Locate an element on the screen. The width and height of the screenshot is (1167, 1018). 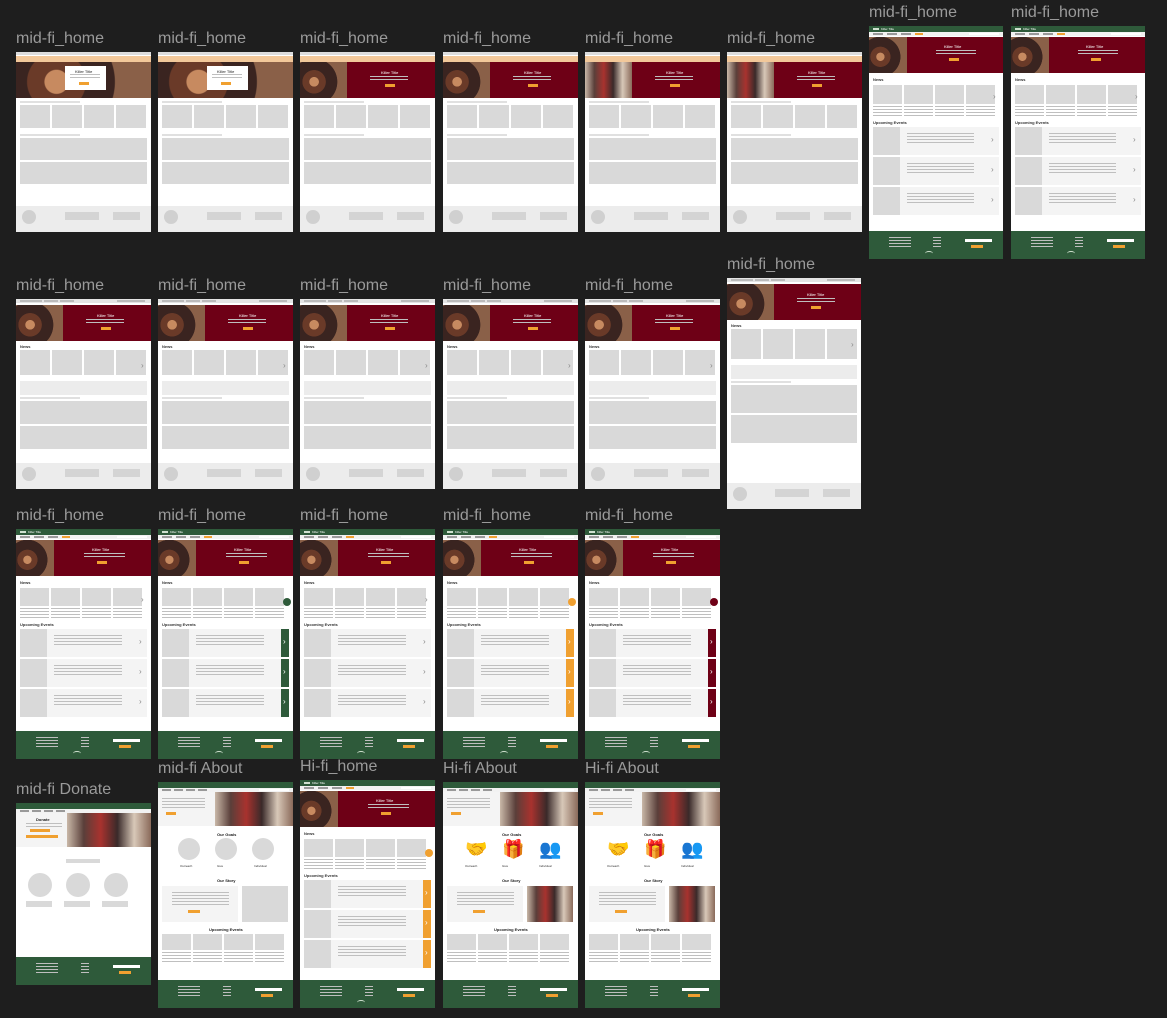
site-name: Killer Title is located at coordinates (1030, 29).